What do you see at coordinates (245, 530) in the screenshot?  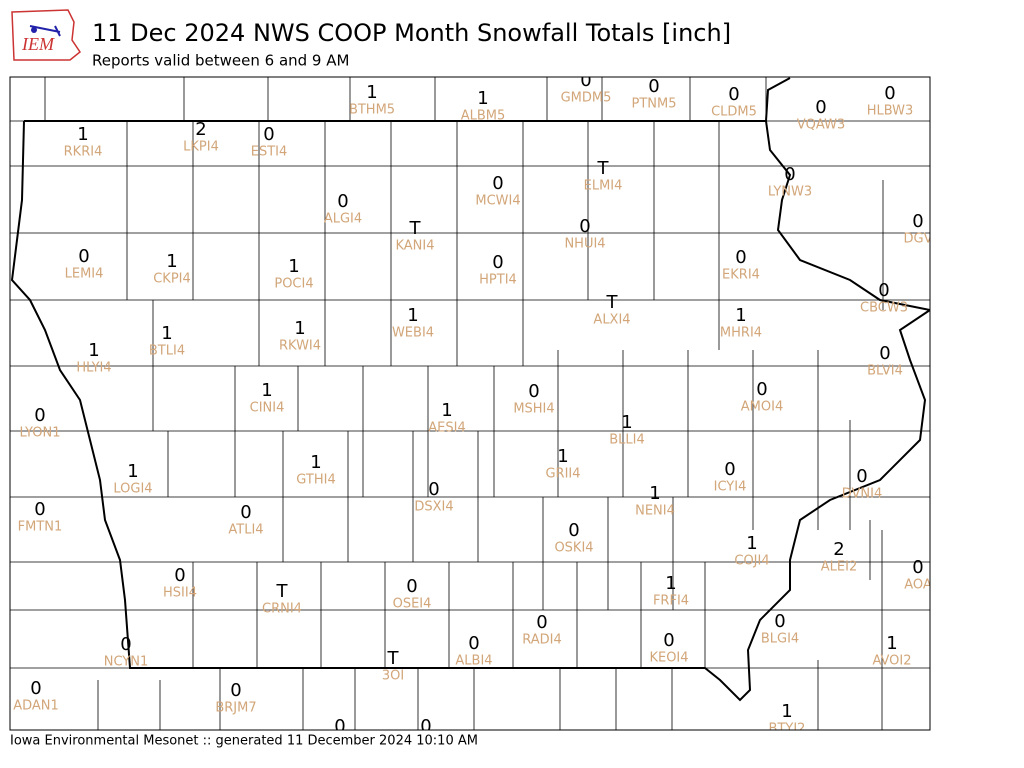 I see `station-id: ATLI4` at bounding box center [245, 530].